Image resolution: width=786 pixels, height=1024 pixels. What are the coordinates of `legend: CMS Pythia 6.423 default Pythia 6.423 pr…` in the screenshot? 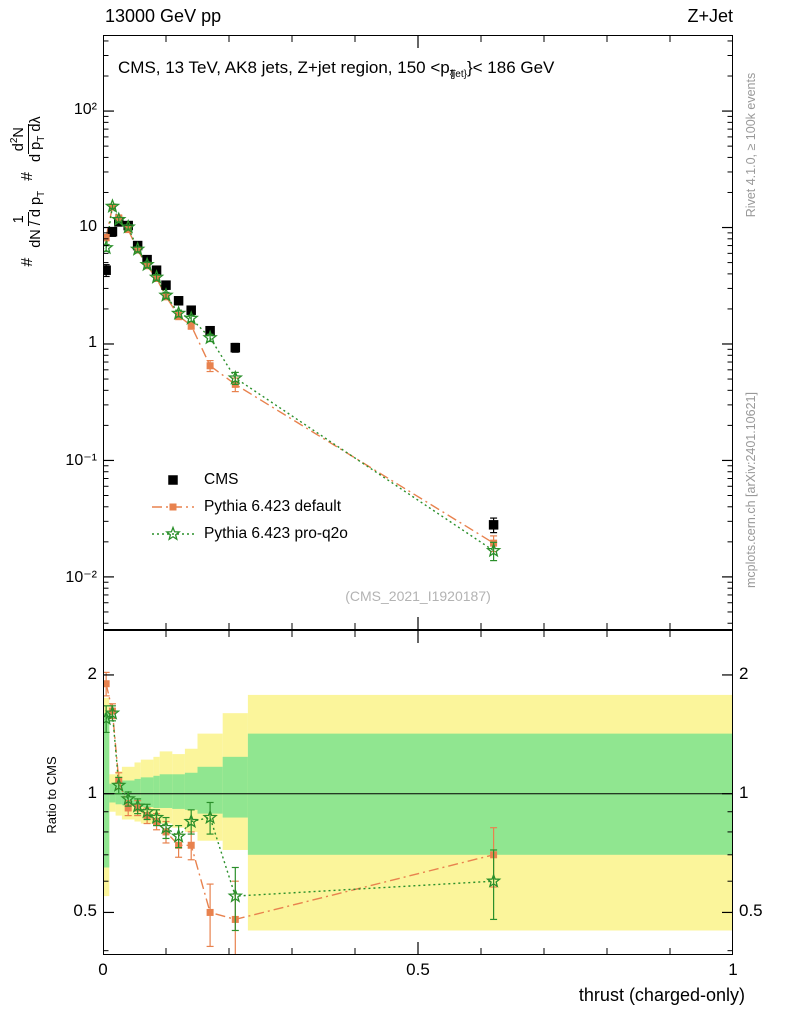 It's located at (249, 506).